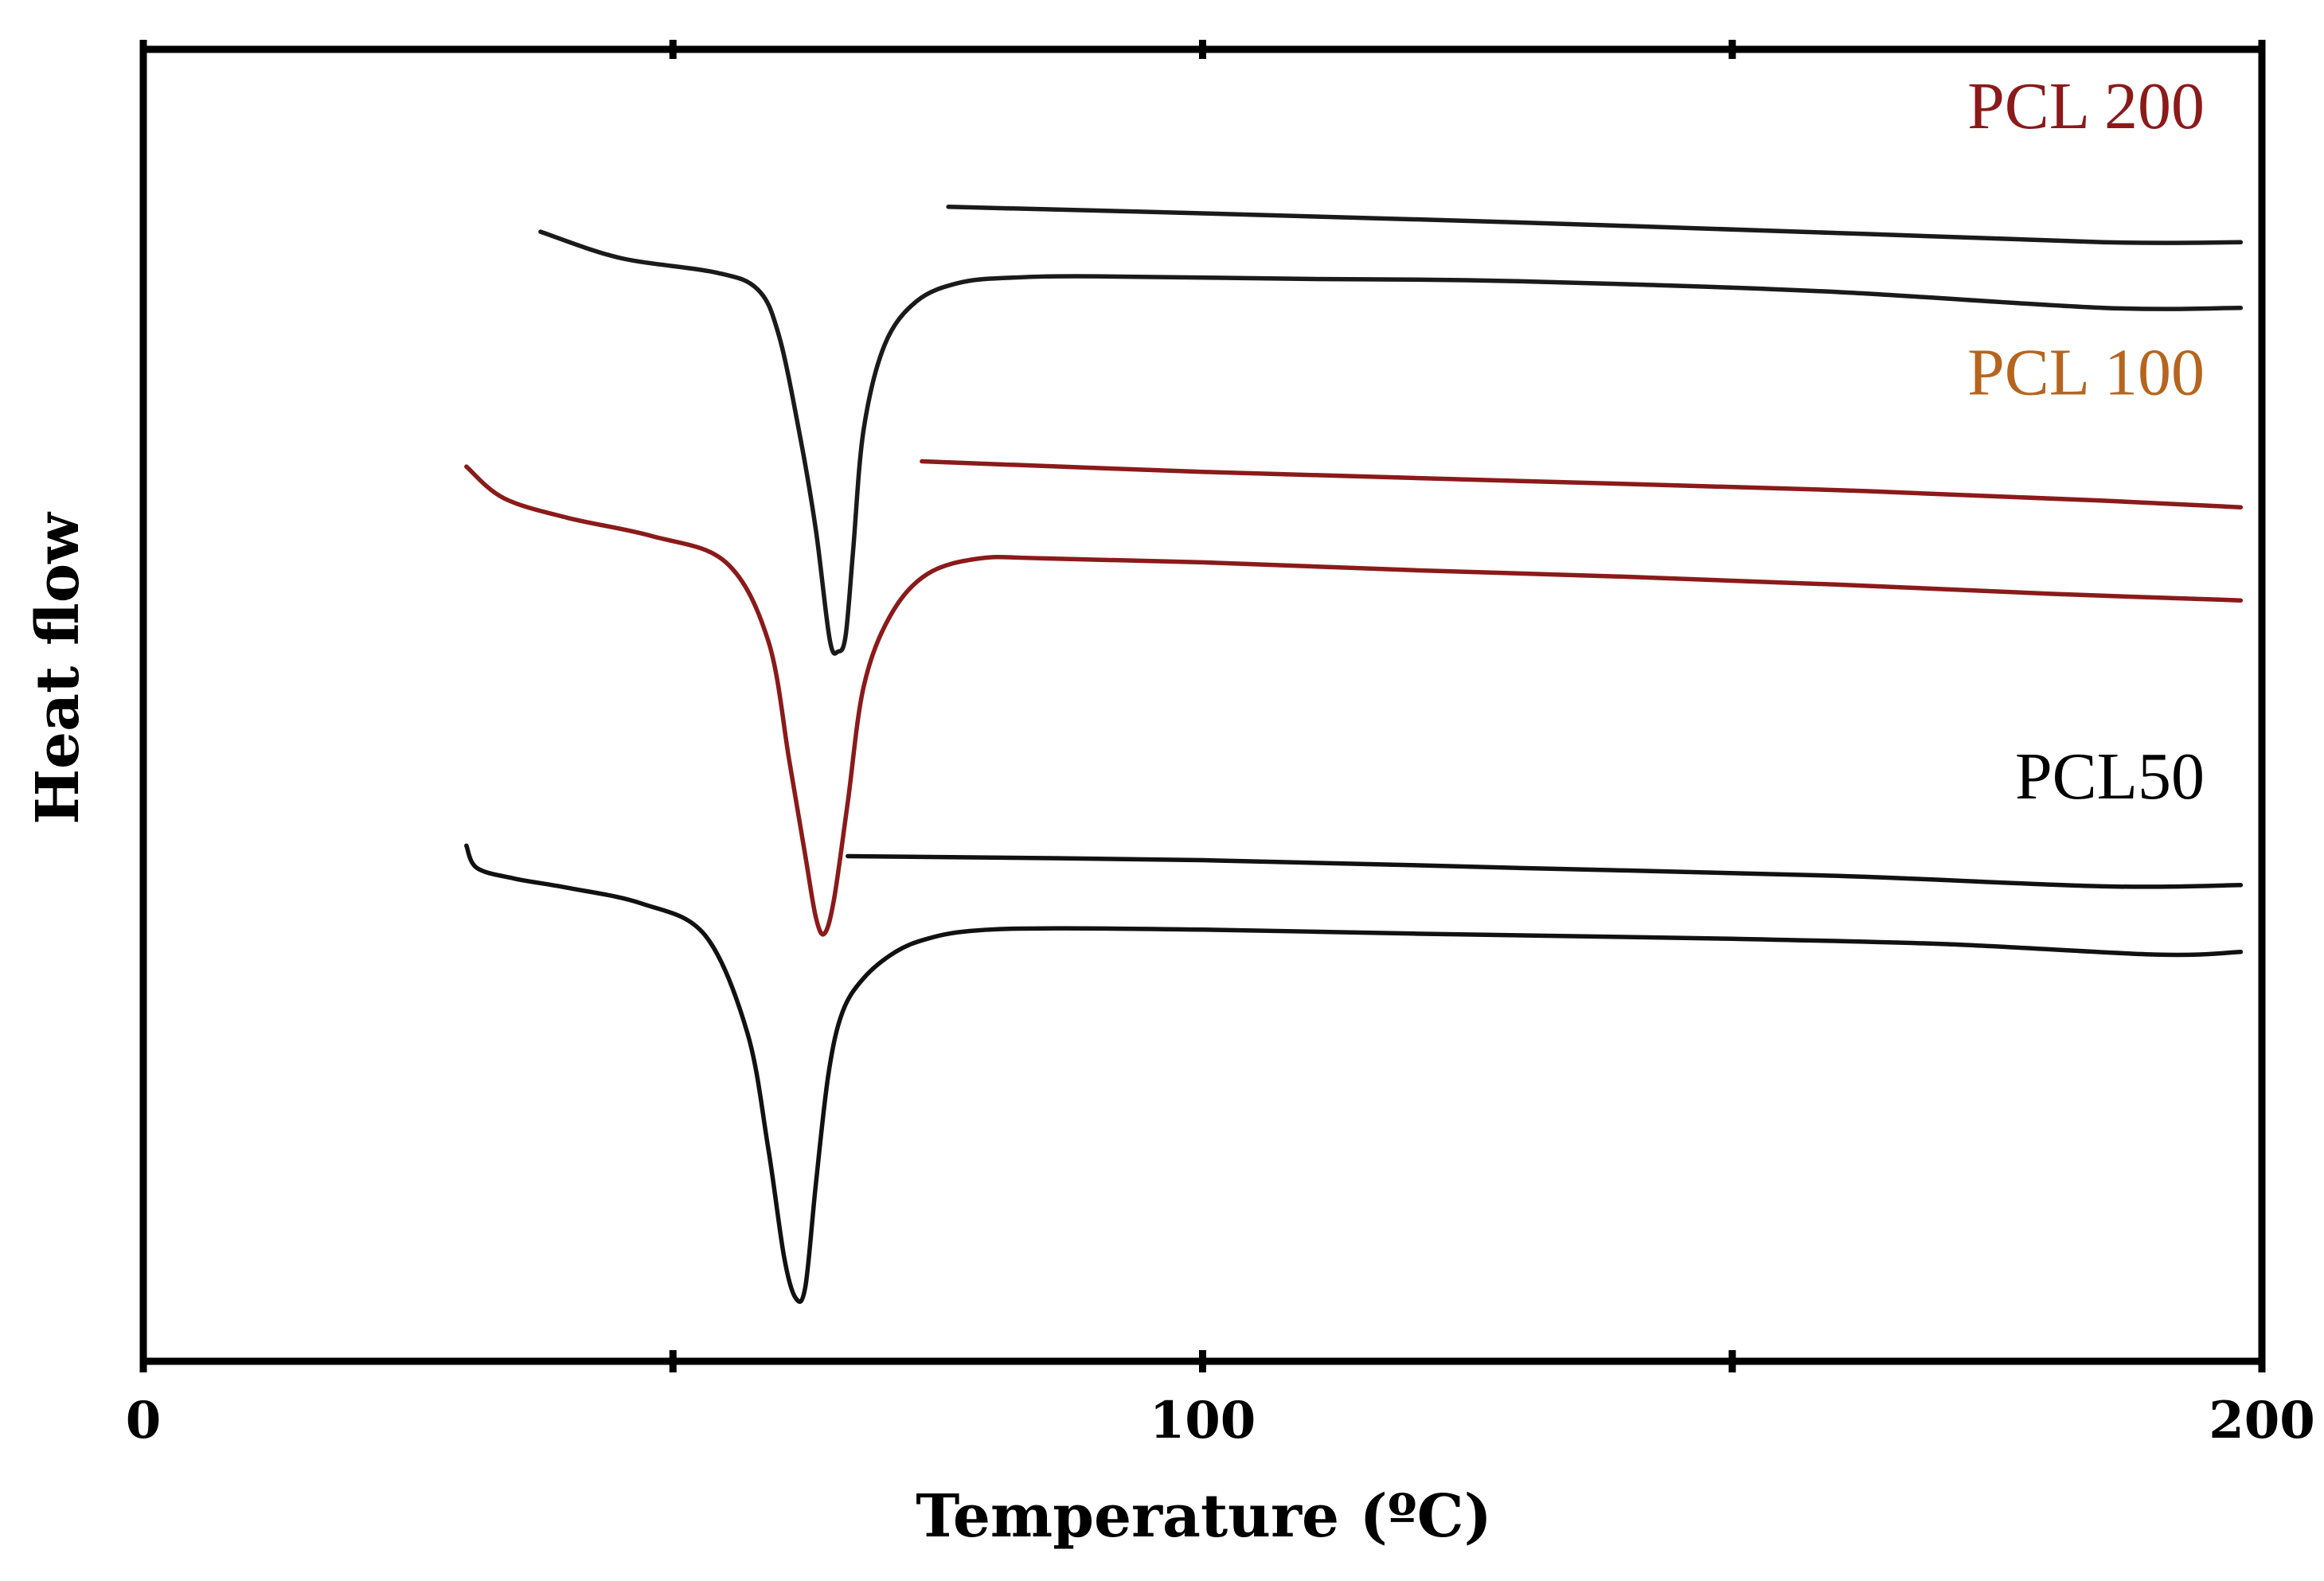 The height and width of the screenshot is (1581, 2324). What do you see at coordinates (144, 1420) in the screenshot?
I see `x-tick-label-0: 0` at bounding box center [144, 1420].